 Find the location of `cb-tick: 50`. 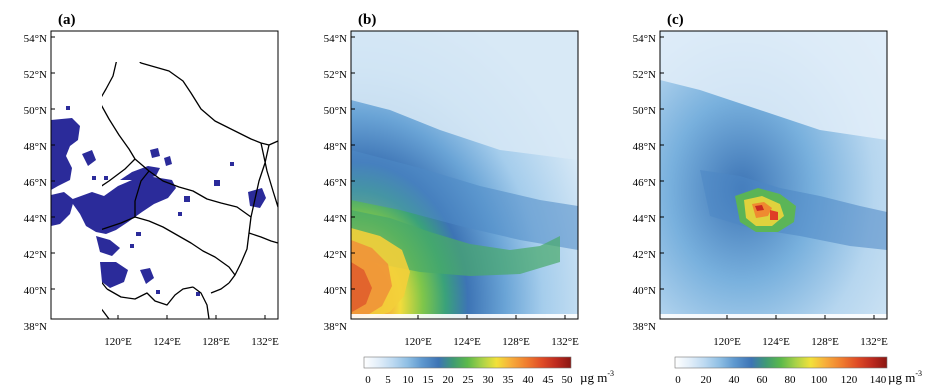

cb-tick: 50 is located at coordinates (568, 380).